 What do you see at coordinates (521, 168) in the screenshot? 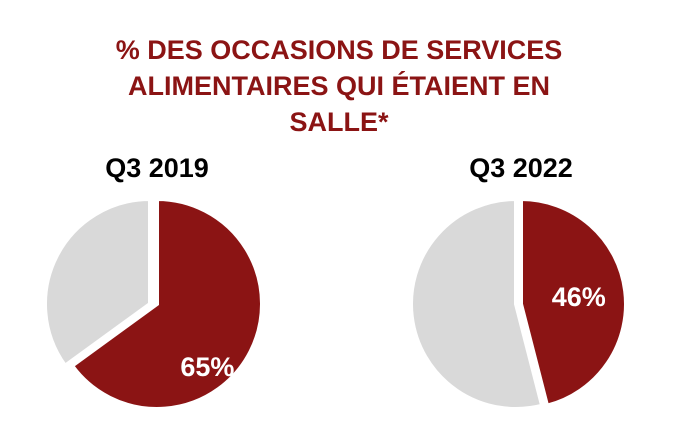
I see `pie-title-q3-2022: Q3 2022` at bounding box center [521, 168].